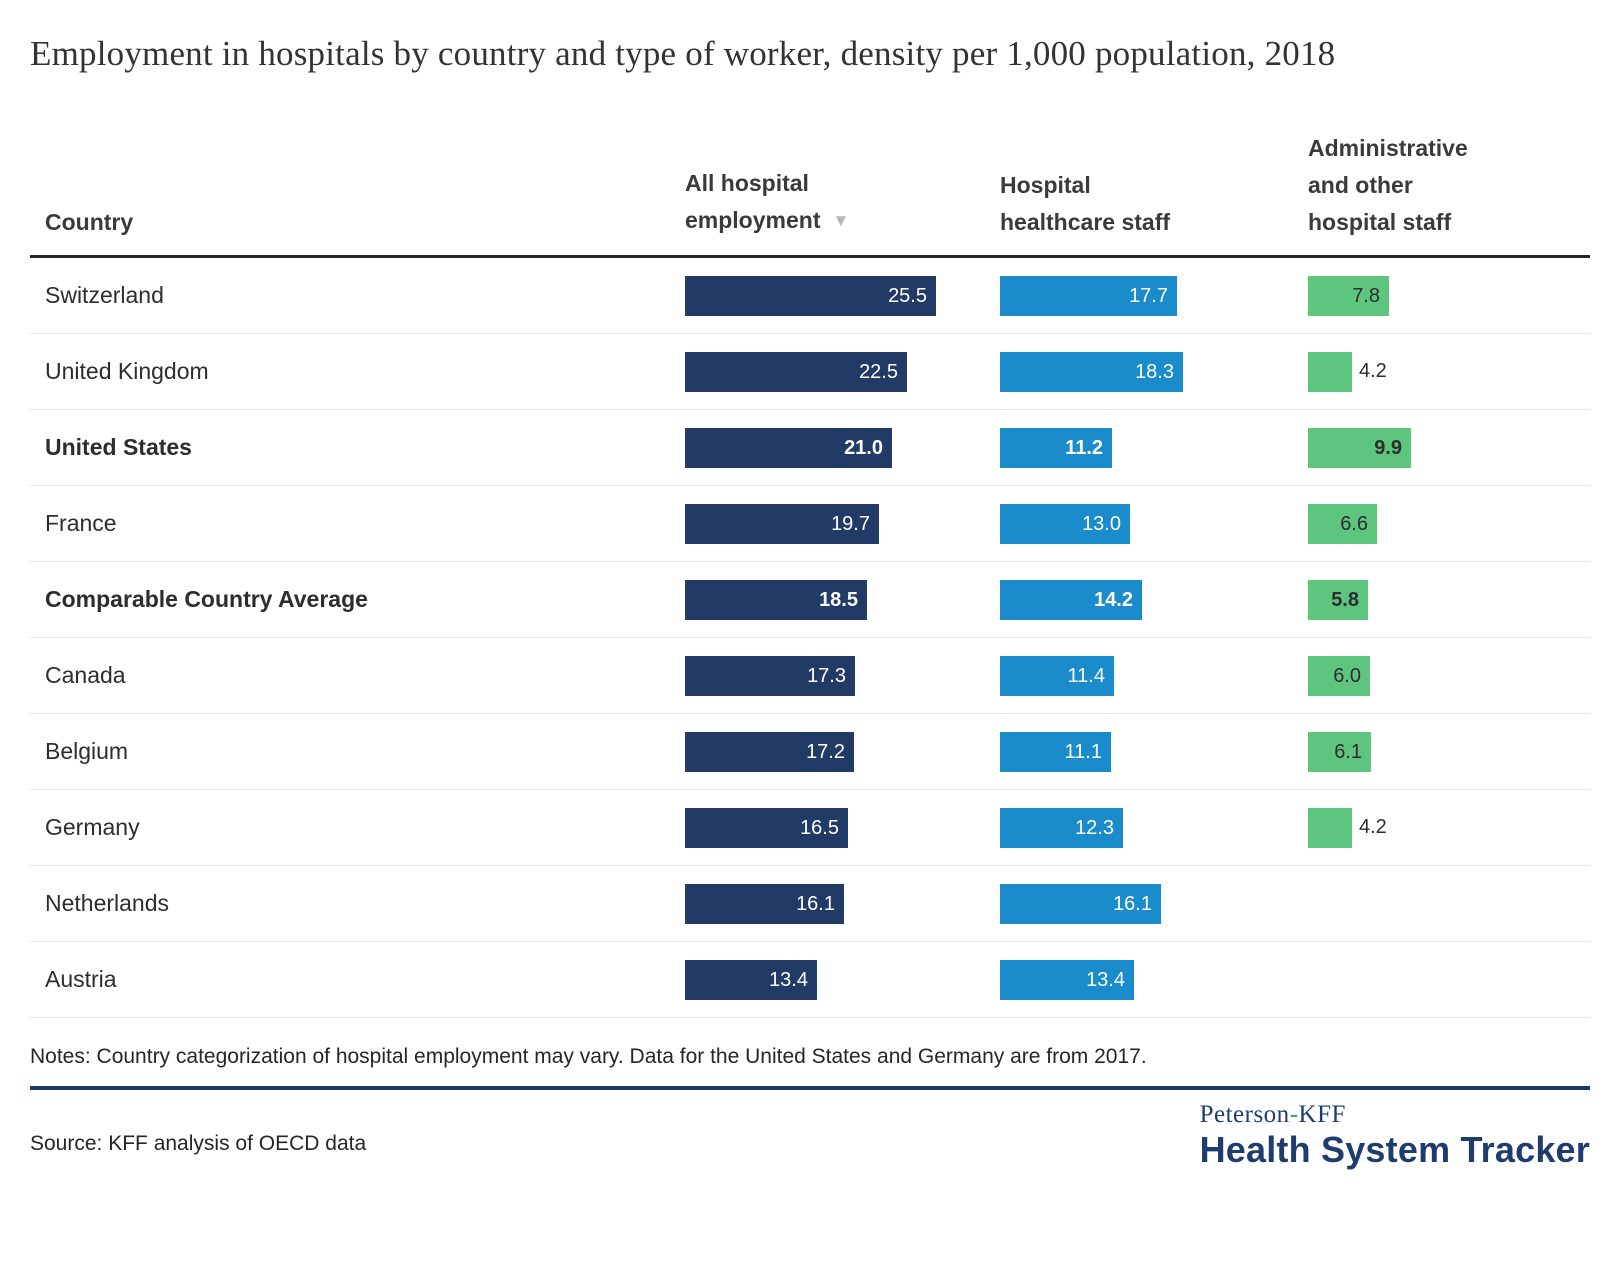  I want to click on cell-all-hospital-employment: 22.5, so click(842, 371).